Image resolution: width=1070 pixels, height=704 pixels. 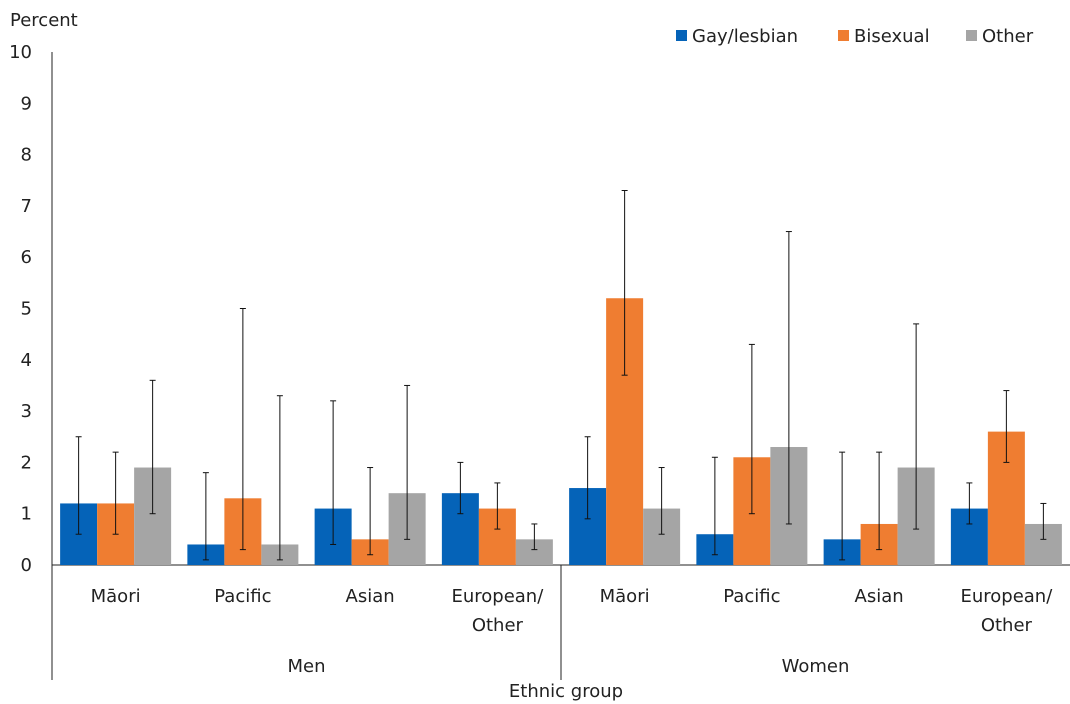 What do you see at coordinates (20, 52) in the screenshot?
I see `y-tick-label: 10` at bounding box center [20, 52].